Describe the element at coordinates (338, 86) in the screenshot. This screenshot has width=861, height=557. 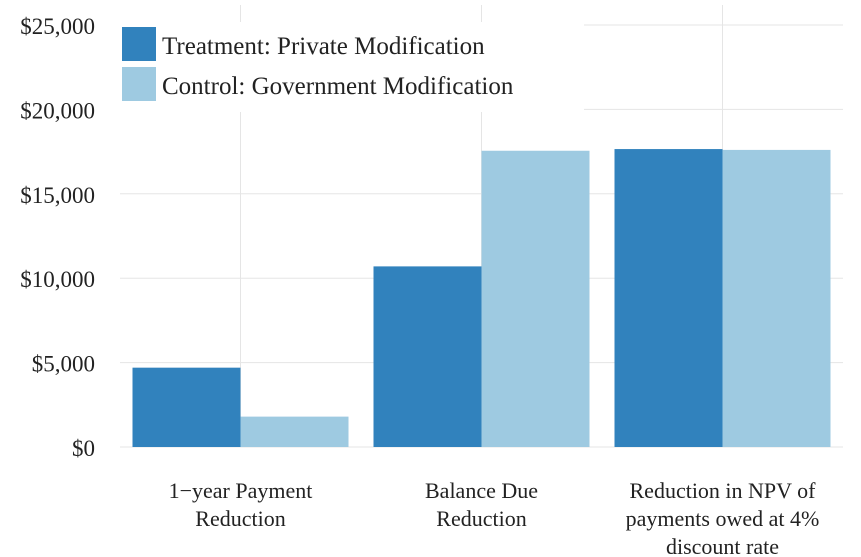
I see `legend-label-control: Control: Government Modification` at that location.